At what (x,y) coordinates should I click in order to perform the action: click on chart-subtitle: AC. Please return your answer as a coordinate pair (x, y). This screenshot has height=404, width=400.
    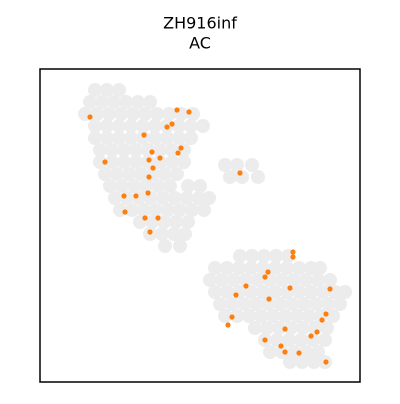
    Looking at the image, I should click on (200, 43).